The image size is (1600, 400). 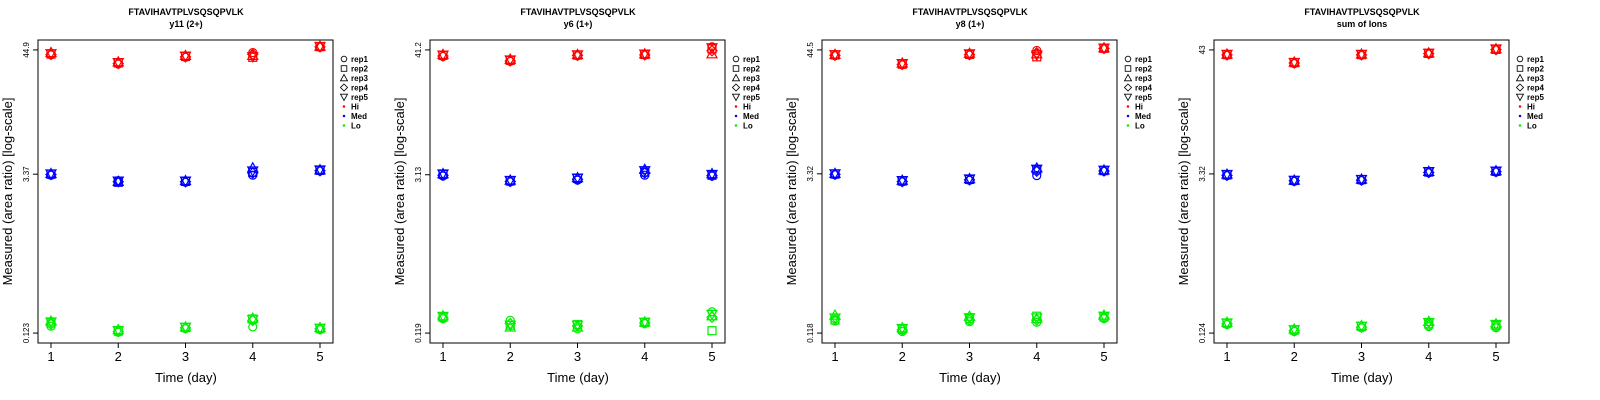 What do you see at coordinates (1202, 49) in the screenshot?
I see `y-tick-label: 43` at bounding box center [1202, 49].